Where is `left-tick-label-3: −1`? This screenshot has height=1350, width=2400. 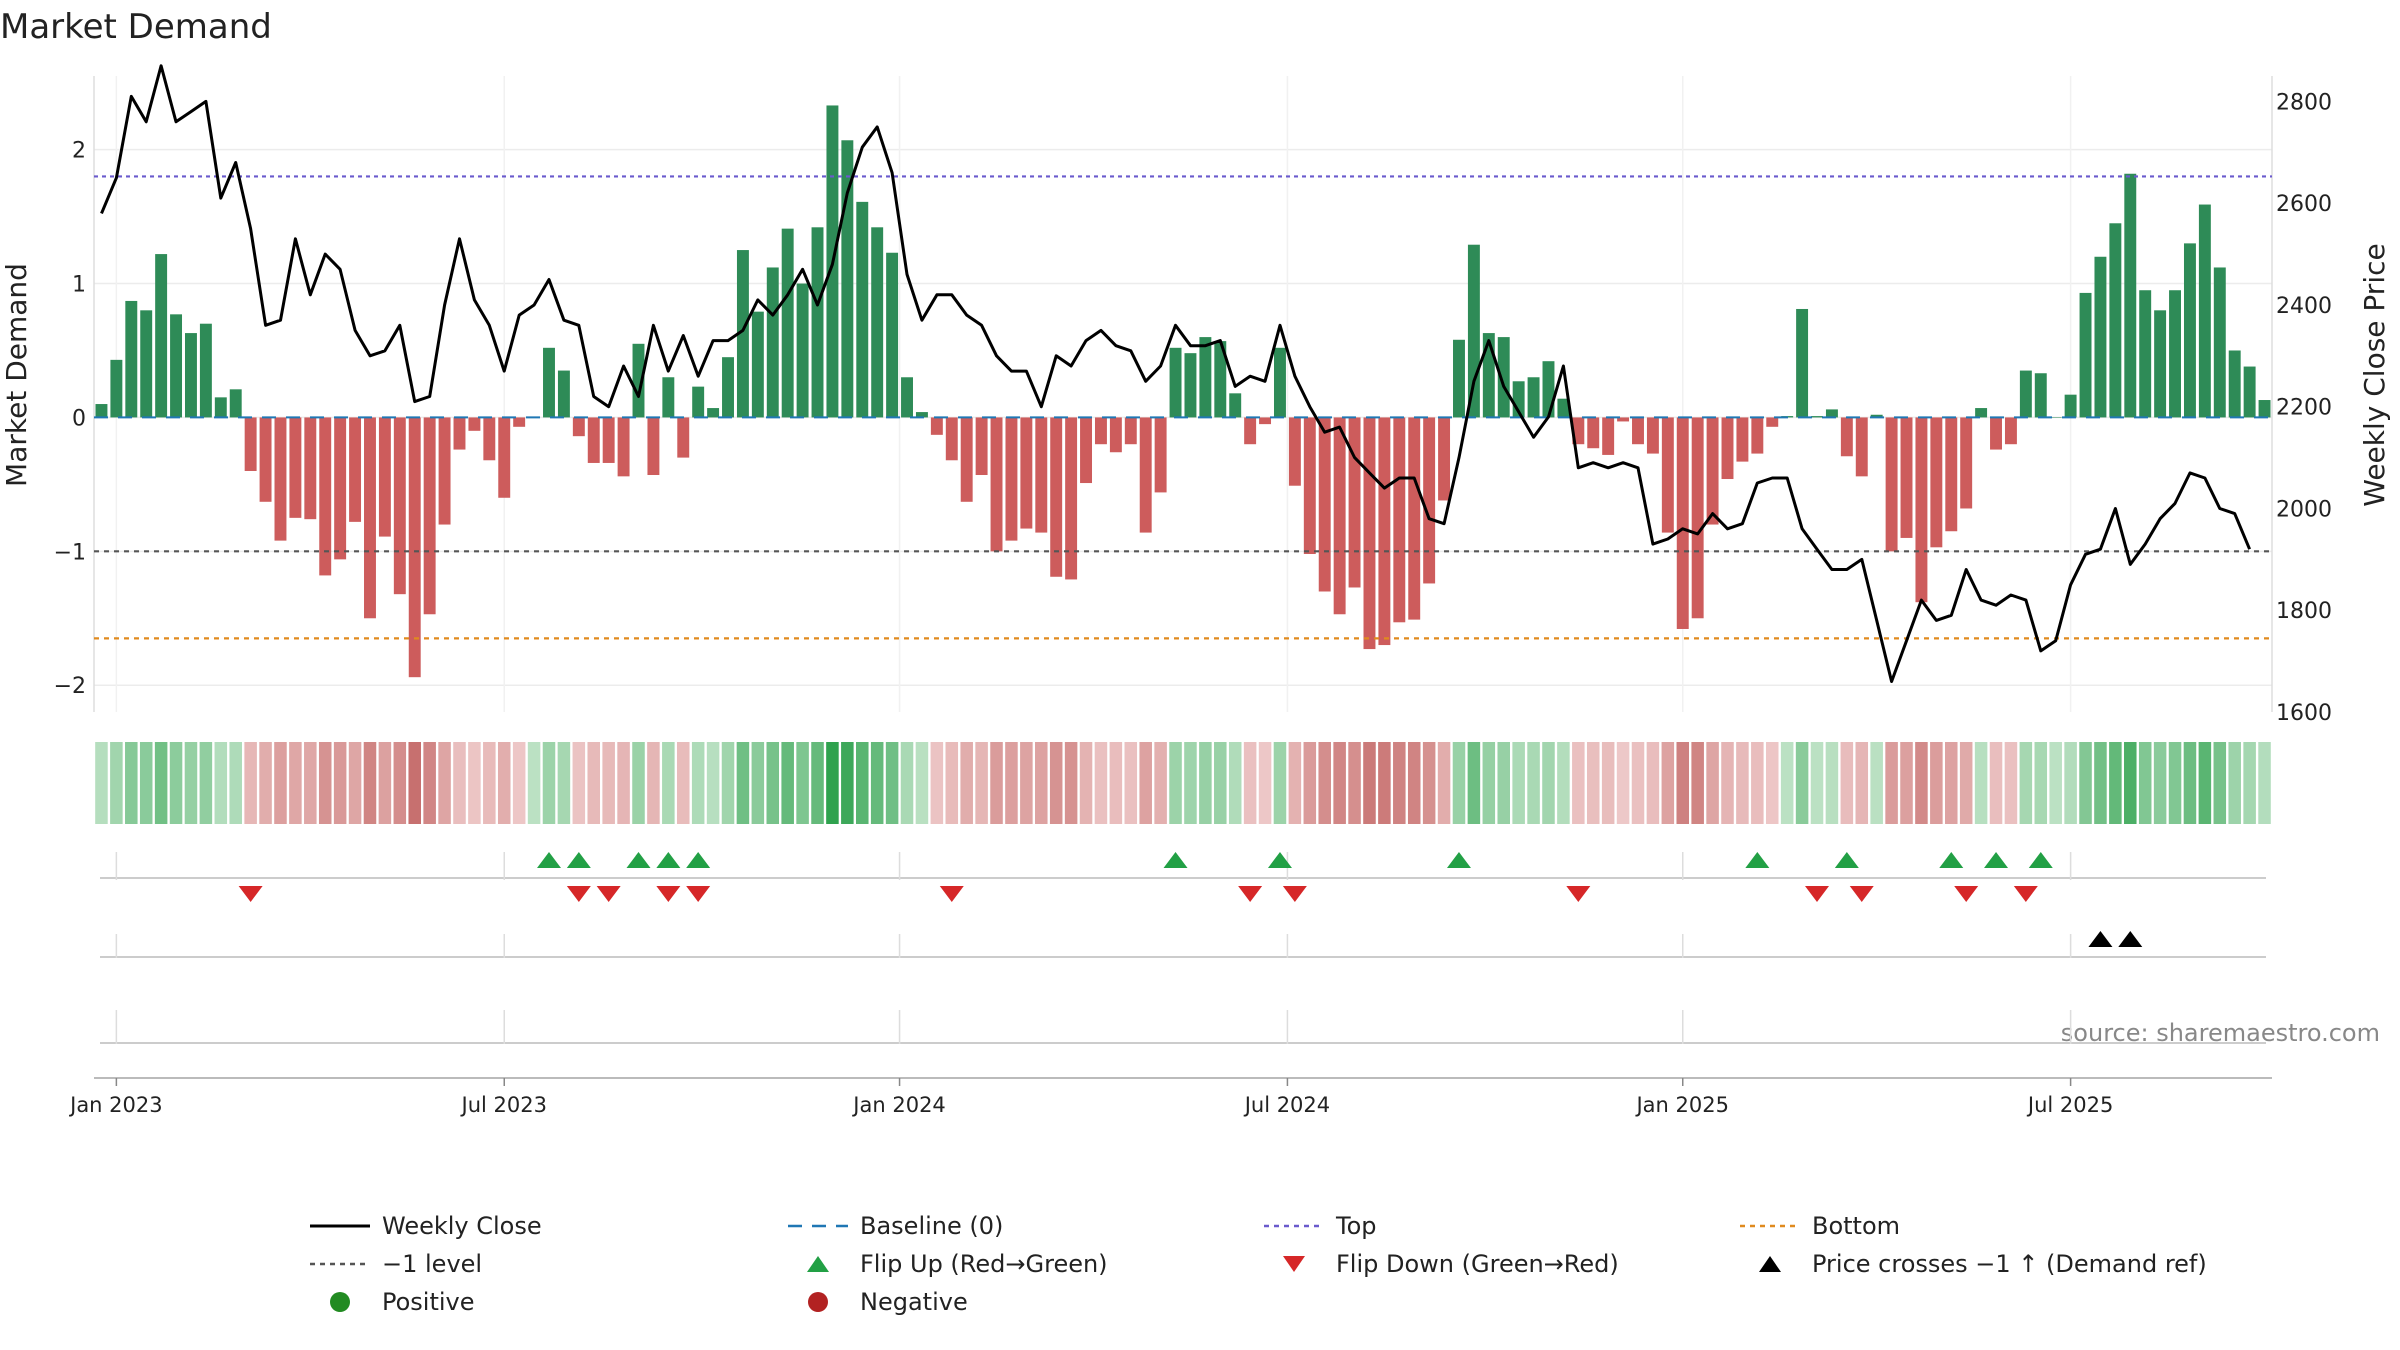
left-tick-label-3: −1 is located at coordinates (70, 552).